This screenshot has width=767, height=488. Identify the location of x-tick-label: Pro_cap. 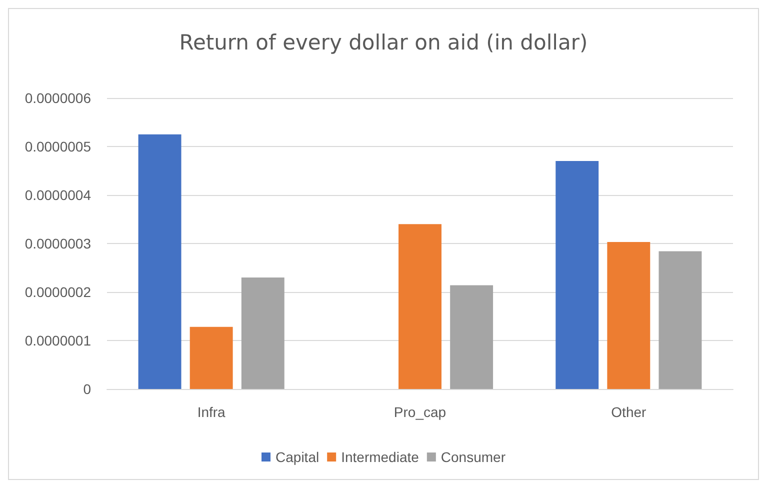
(420, 412).